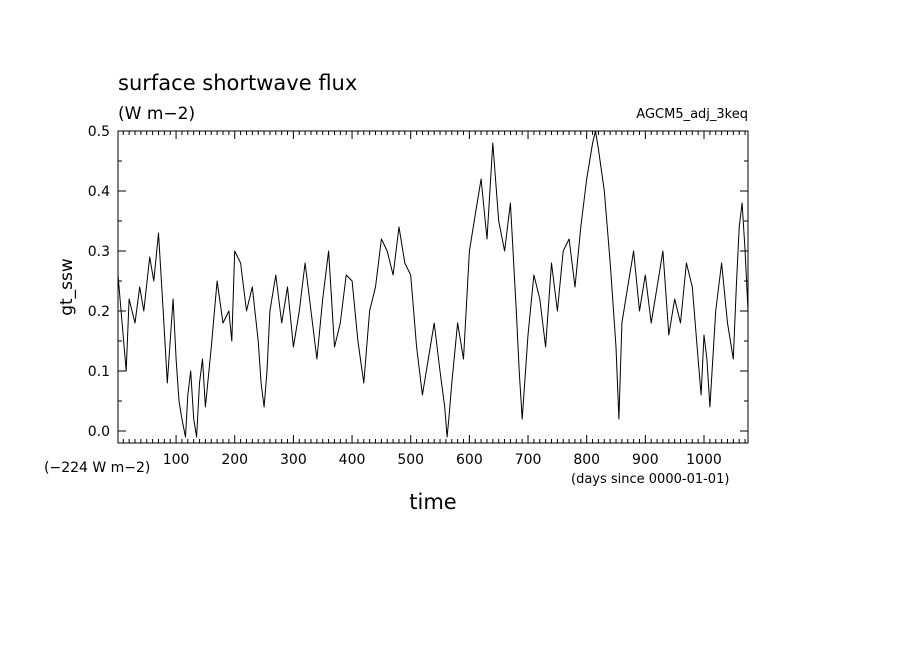 The height and width of the screenshot is (654, 904). I want to click on units-label: (W m−2), so click(156, 114).